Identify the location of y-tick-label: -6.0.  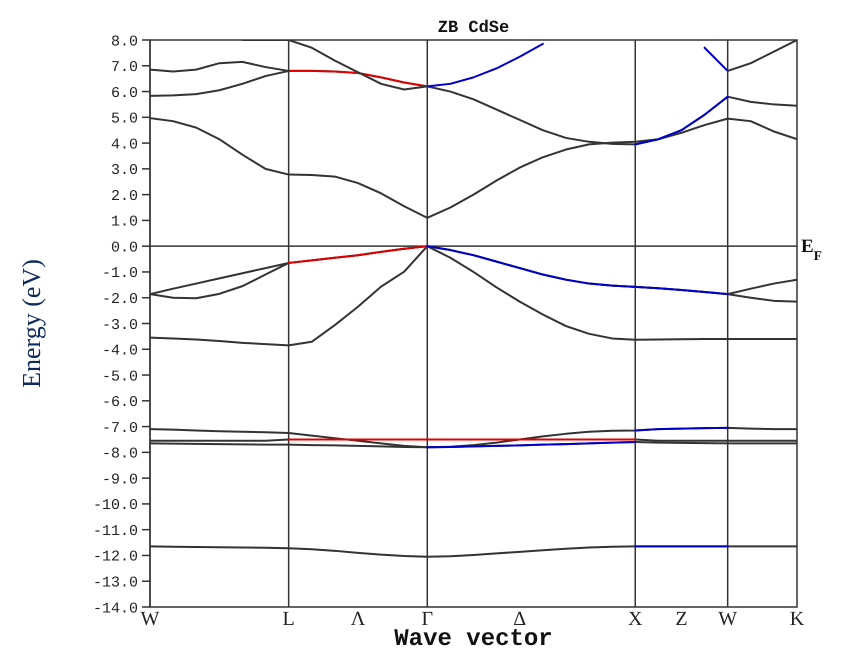
(120, 403).